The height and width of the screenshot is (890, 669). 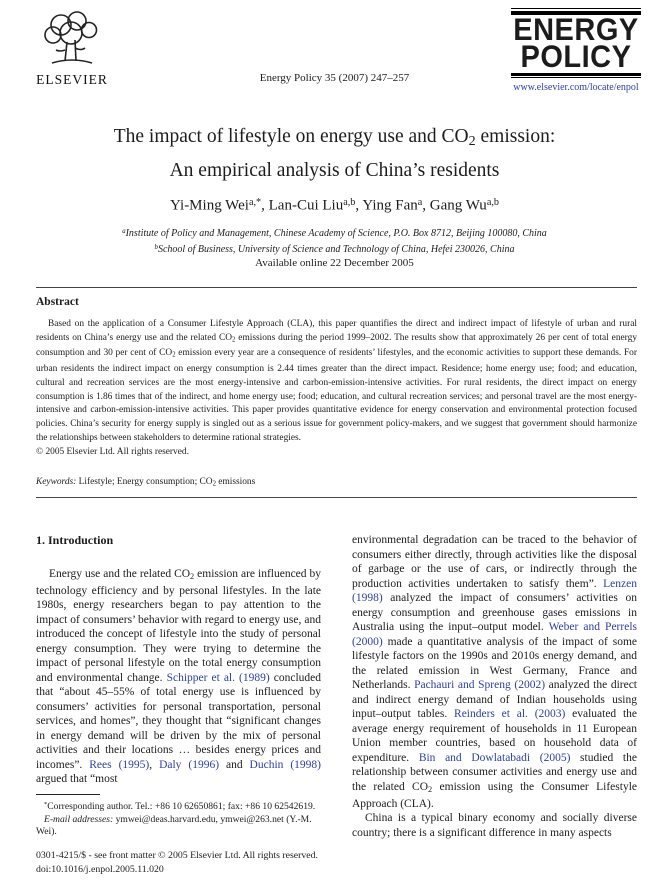 I want to click on text-segment: emissions, so click(x=235, y=482).